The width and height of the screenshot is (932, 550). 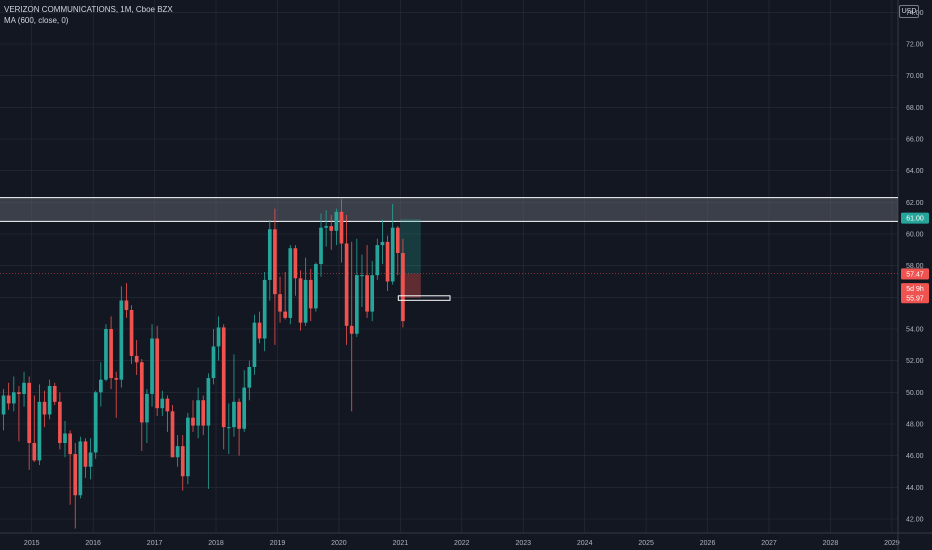 What do you see at coordinates (401, 543) in the screenshot?
I see `x-tick-label: 2021` at bounding box center [401, 543].